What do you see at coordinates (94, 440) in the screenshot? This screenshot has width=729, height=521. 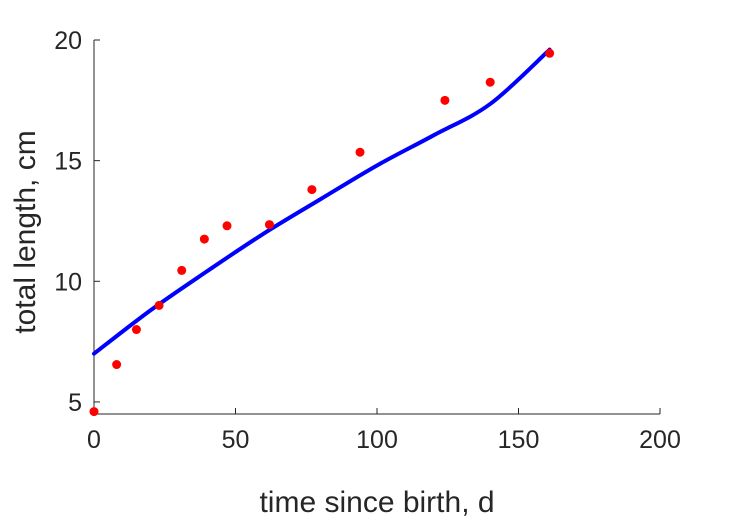 I see `x-tick-label: 0` at bounding box center [94, 440].